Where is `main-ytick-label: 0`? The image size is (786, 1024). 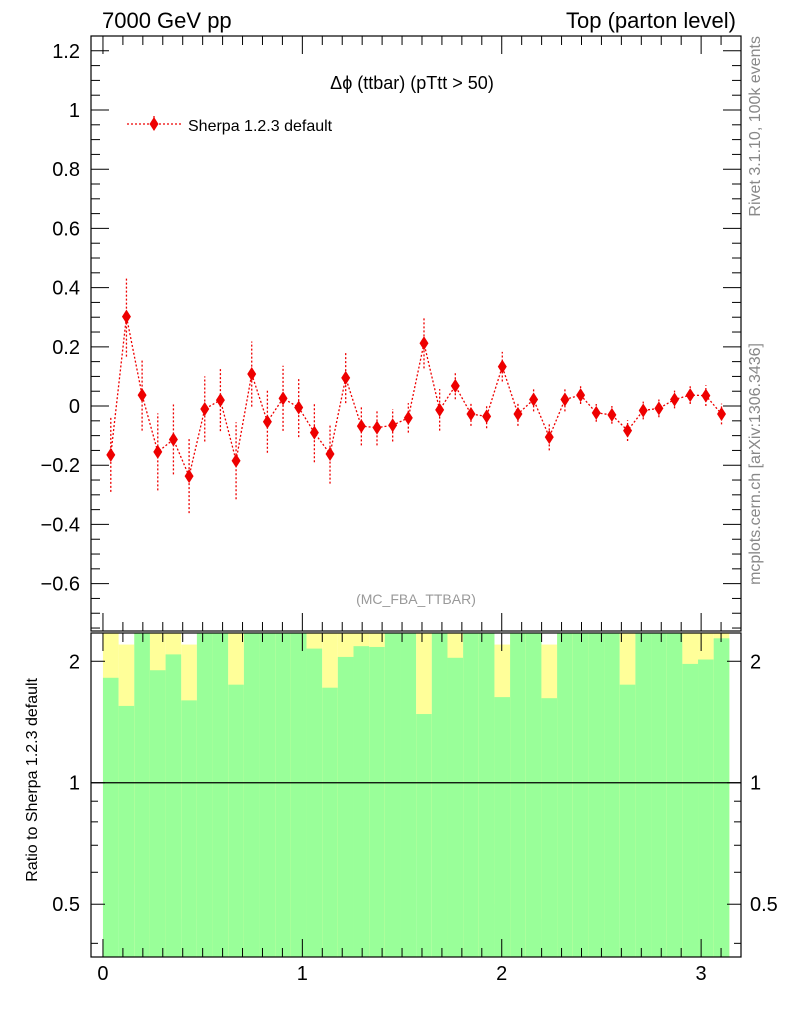 main-ytick-label: 0 is located at coordinates (74, 407).